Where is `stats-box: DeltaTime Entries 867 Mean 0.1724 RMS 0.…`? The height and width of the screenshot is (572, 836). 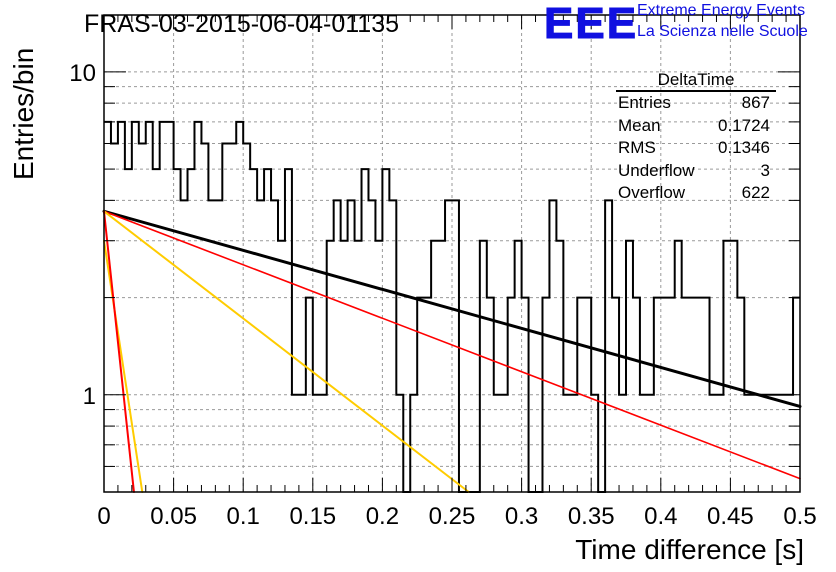 stats-box: DeltaTime Entries 867 Mean 0.1724 RMS 0.… is located at coordinates (694, 137).